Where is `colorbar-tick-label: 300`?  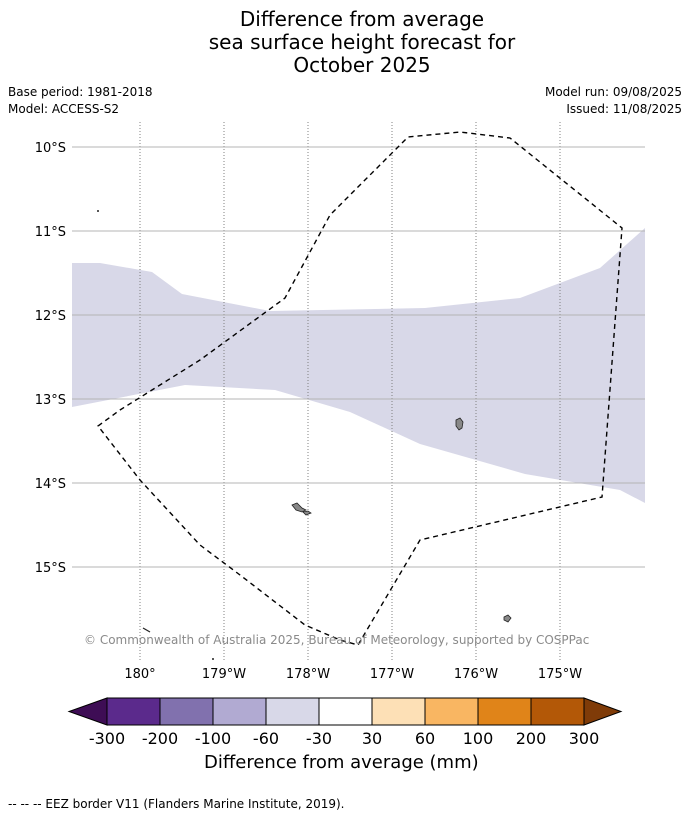 colorbar-tick-label: 300 is located at coordinates (584, 738).